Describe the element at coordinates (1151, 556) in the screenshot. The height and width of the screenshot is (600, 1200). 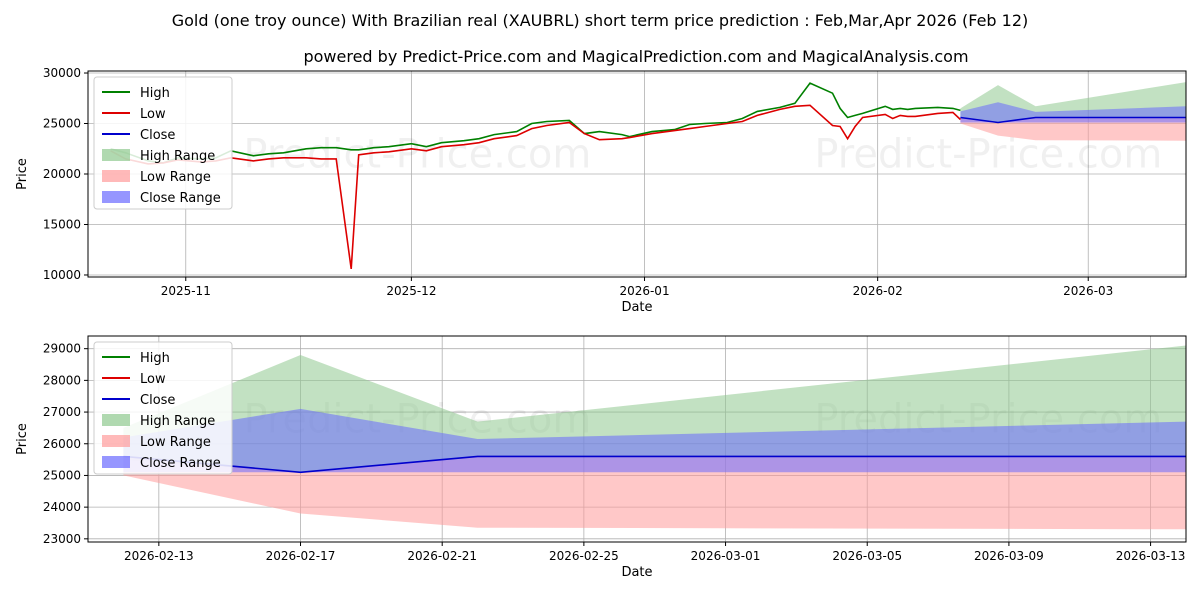
I see `bottom-x-tick-label: 2026-03-13` at that location.